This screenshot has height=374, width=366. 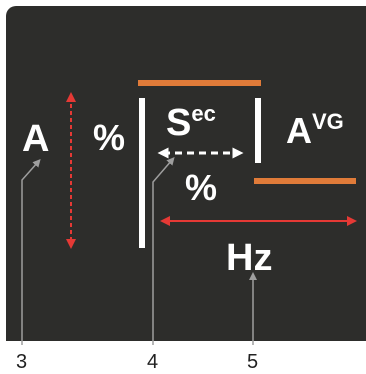 What do you see at coordinates (142, 173) in the screenshot?
I see `white-bar-left` at bounding box center [142, 173].